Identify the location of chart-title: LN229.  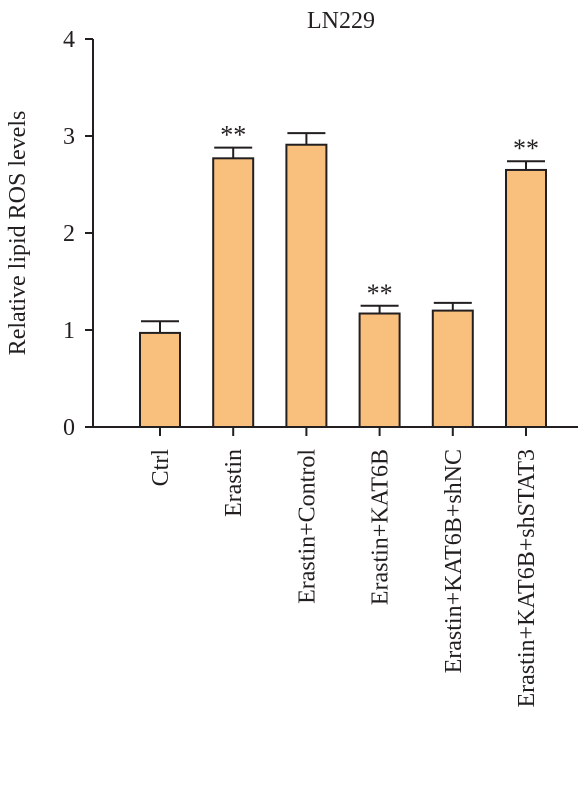
(341, 21).